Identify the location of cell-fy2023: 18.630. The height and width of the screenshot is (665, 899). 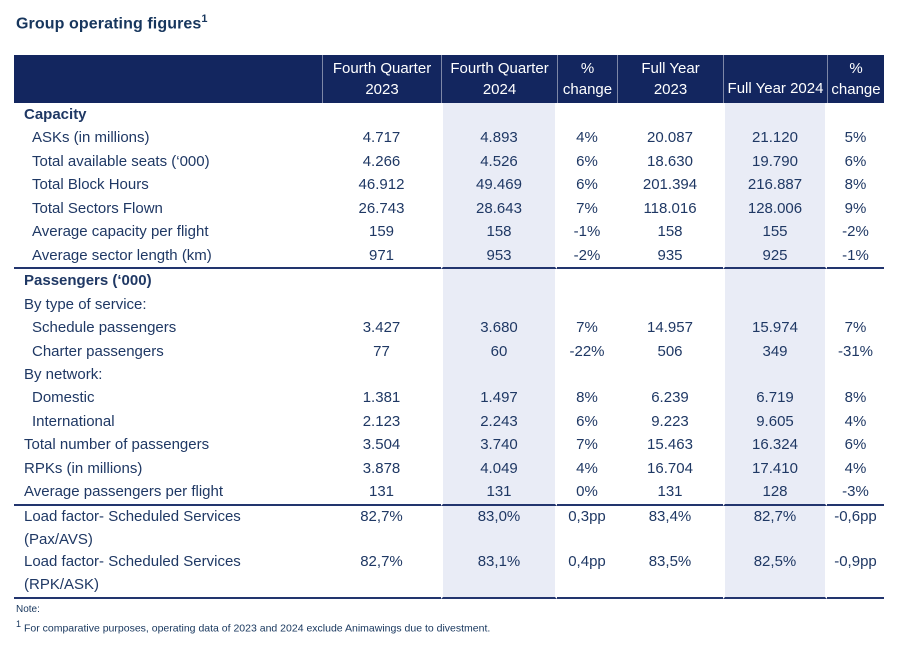
(670, 161).